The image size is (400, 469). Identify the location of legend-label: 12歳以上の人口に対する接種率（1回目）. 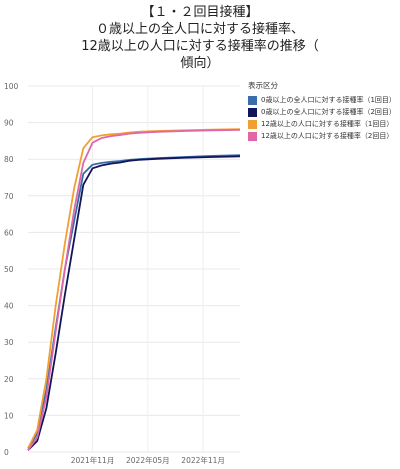
(327, 124).